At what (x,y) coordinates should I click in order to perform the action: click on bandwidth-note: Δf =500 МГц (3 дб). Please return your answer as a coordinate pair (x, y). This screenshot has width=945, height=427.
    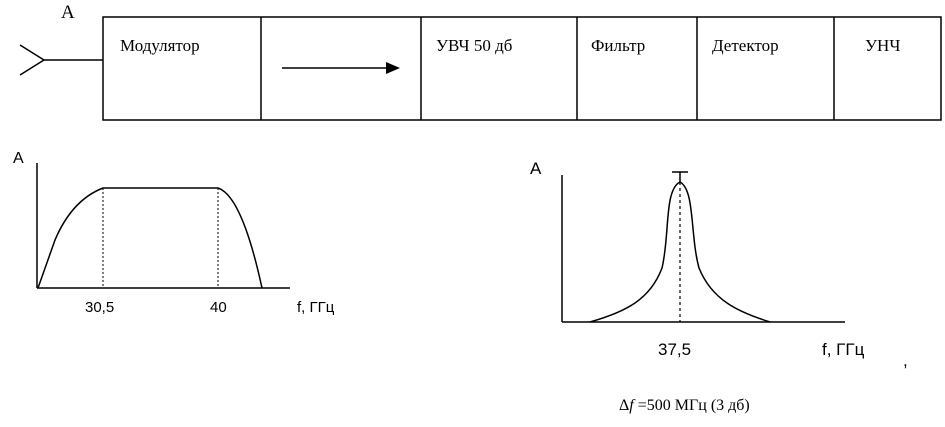
    Looking at the image, I should click on (684, 406).